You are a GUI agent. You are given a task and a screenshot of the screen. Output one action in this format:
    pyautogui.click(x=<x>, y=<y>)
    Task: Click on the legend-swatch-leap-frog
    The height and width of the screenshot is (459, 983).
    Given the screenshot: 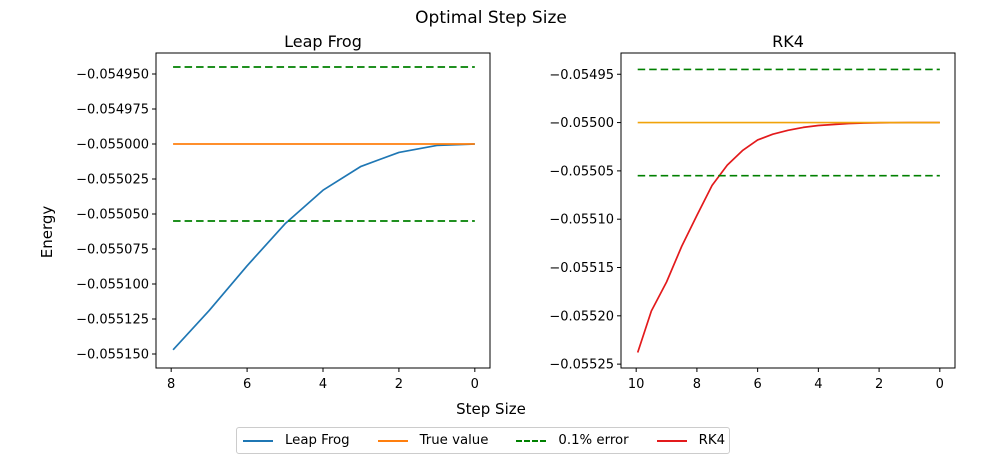 What is the action you would take?
    pyautogui.click(x=258, y=440)
    